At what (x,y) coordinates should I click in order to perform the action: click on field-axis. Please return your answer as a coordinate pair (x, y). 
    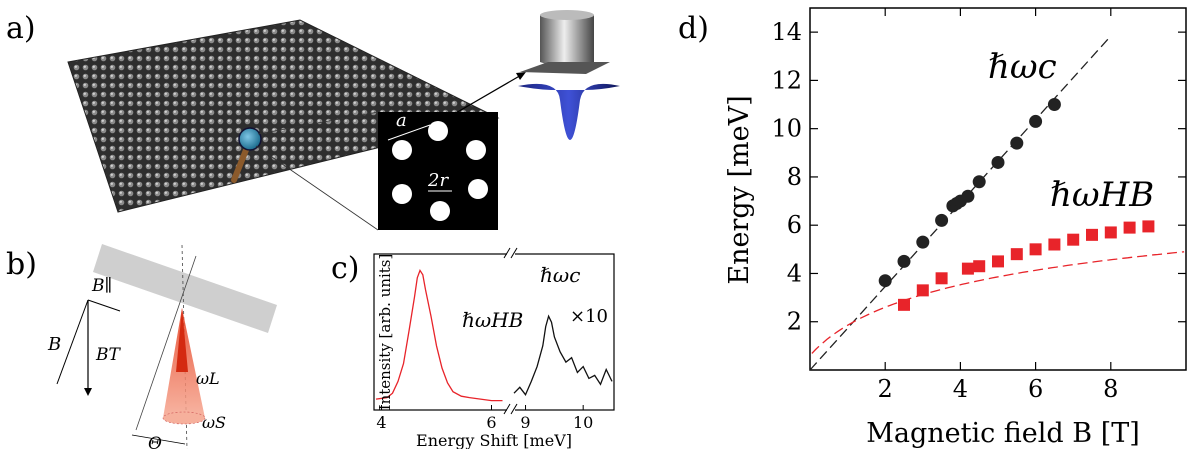
    Looking at the image, I should click on (166, 343).